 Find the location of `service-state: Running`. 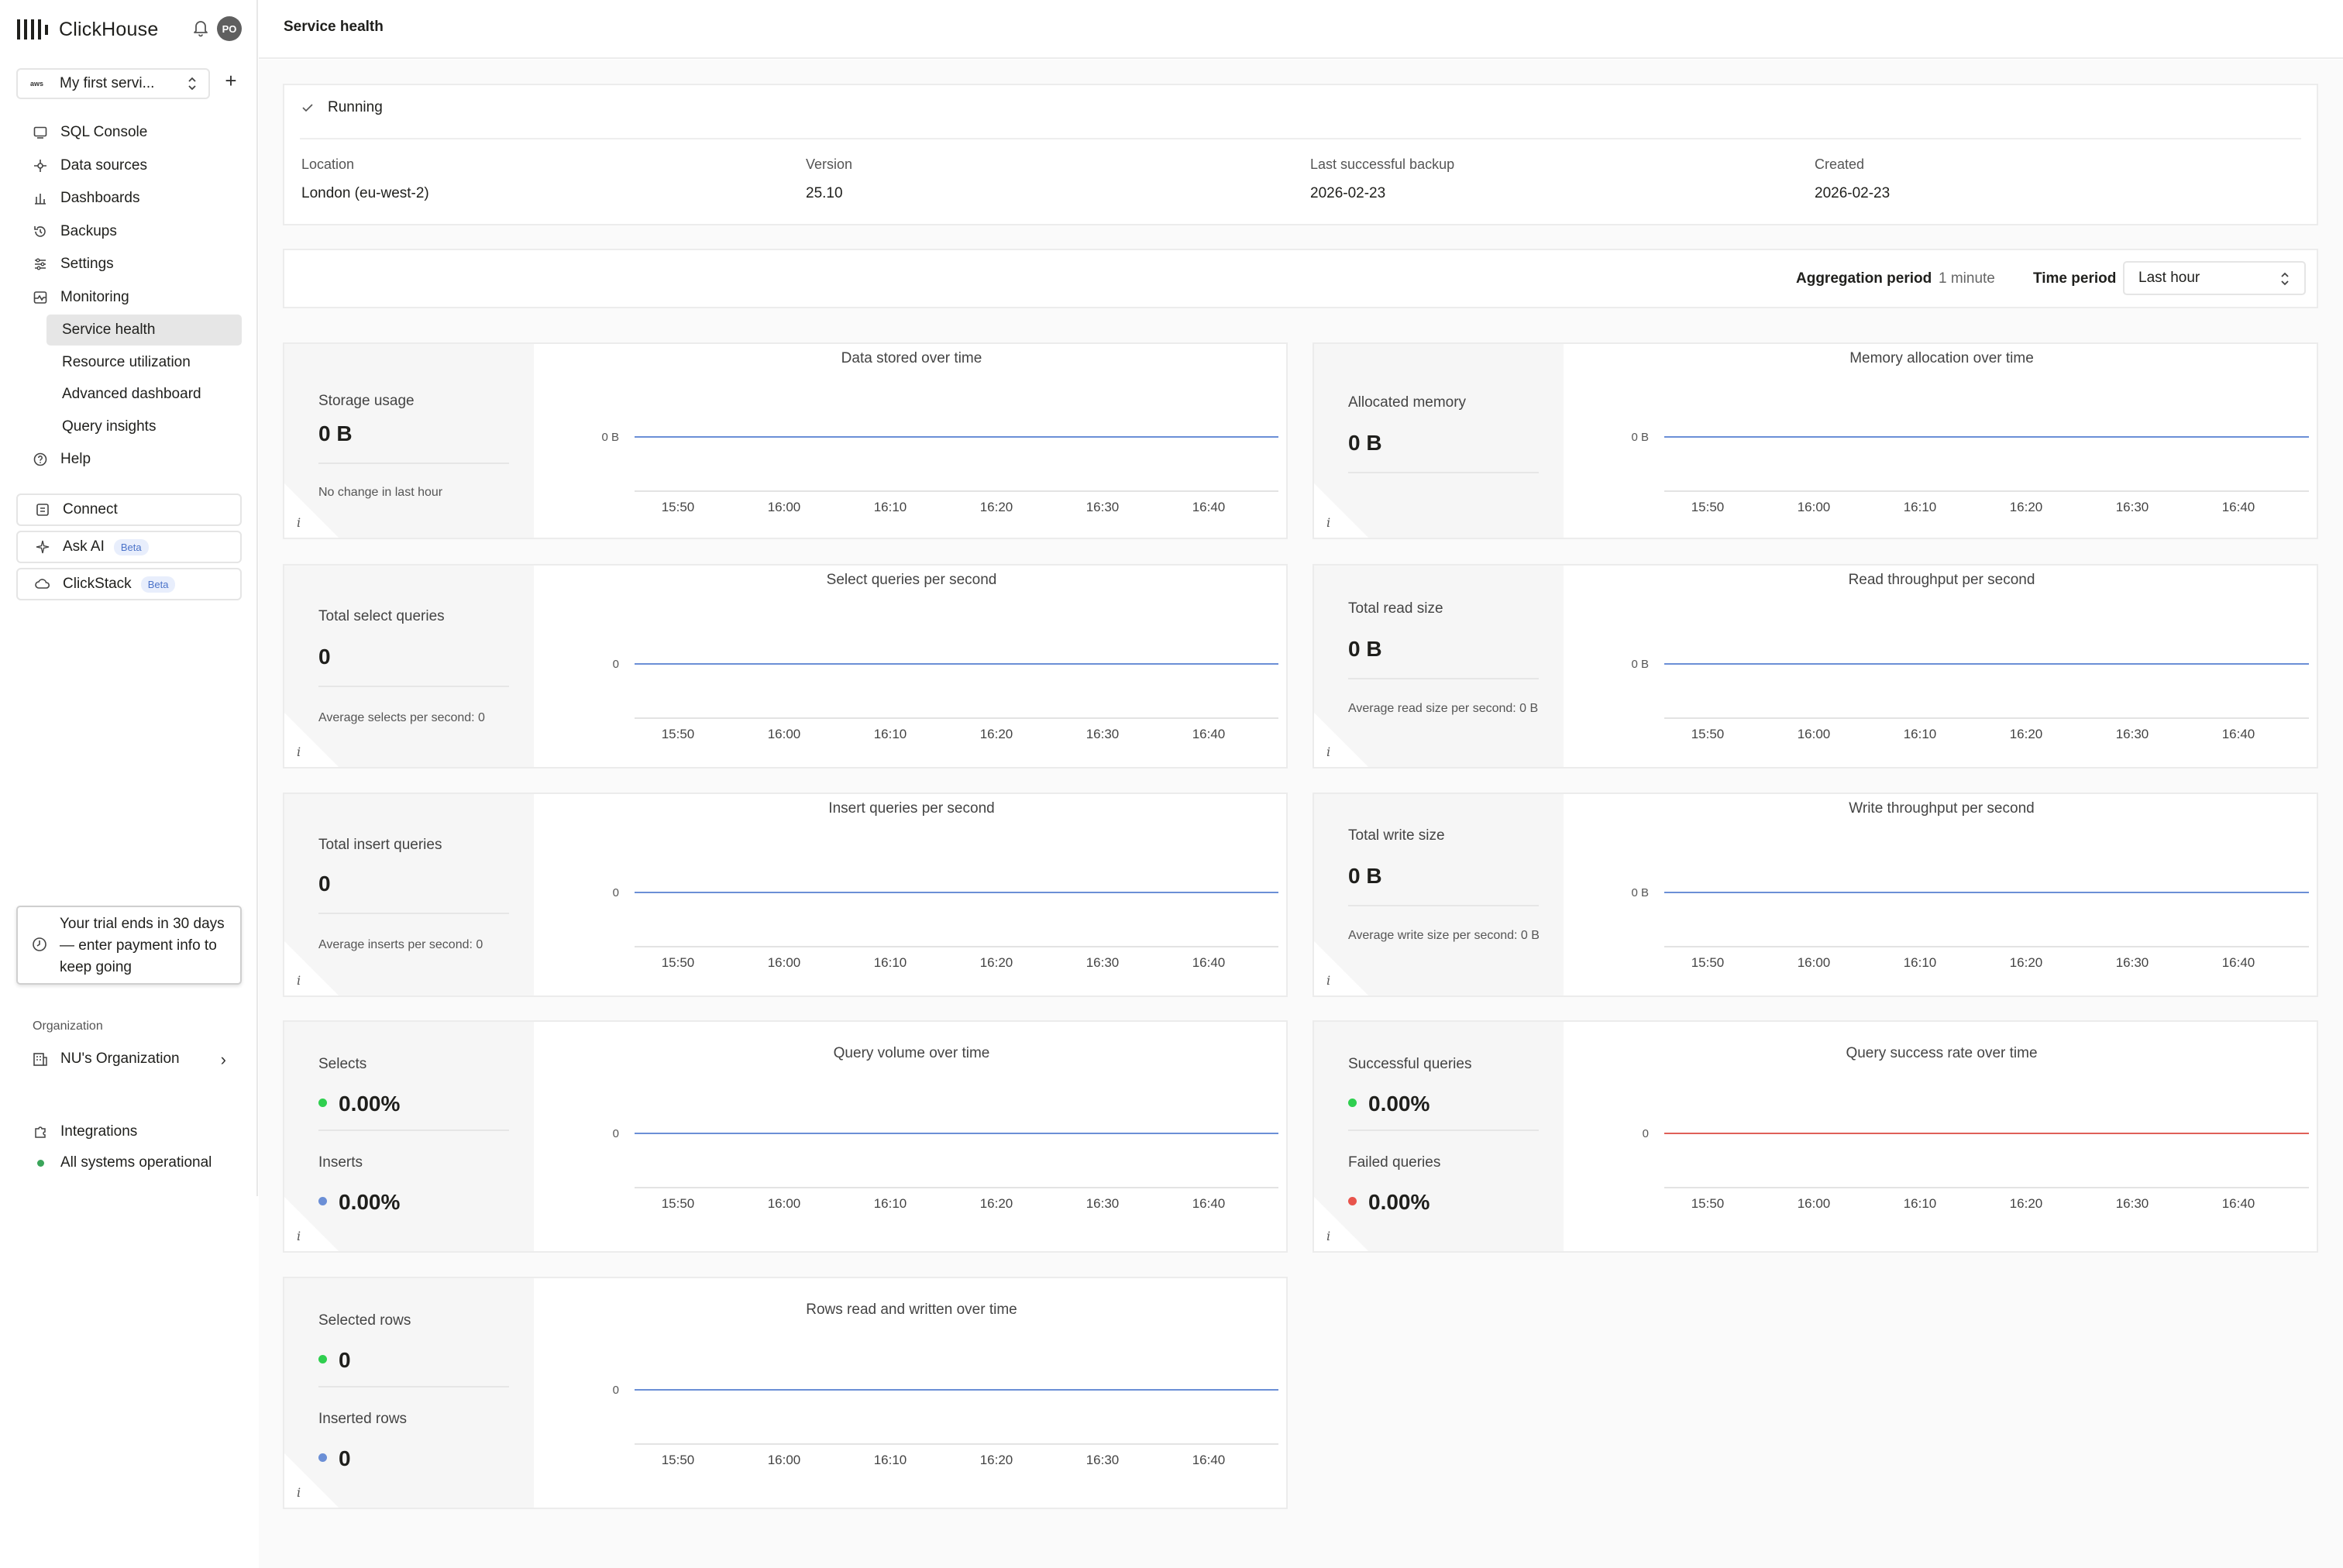

service-state: Running is located at coordinates (341, 107).